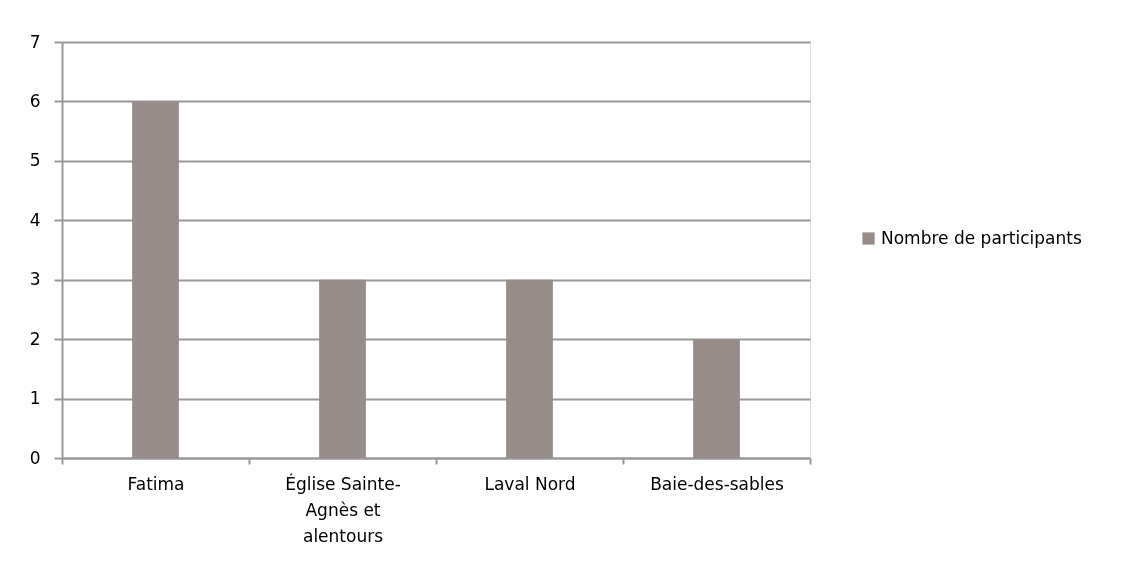  Describe the element at coordinates (35, 338) in the screenshot. I see `y-tick-label: 2` at that location.